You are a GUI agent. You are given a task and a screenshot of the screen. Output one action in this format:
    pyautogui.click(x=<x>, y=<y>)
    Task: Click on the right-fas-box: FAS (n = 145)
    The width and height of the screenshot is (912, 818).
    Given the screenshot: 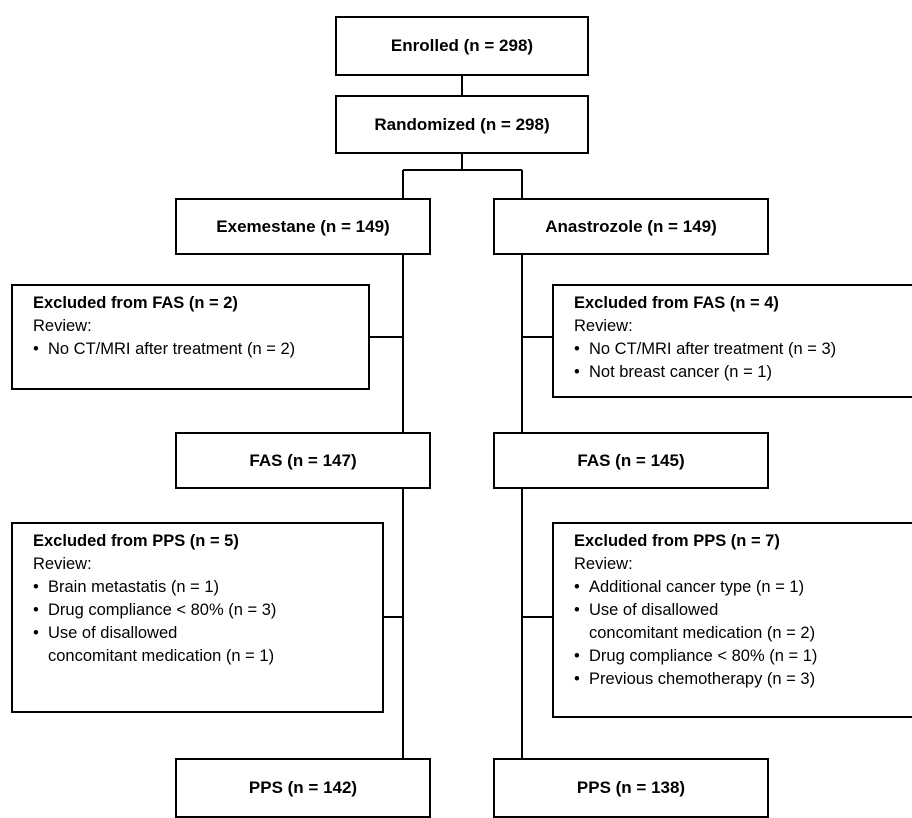 What is the action you would take?
    pyautogui.click(x=631, y=460)
    